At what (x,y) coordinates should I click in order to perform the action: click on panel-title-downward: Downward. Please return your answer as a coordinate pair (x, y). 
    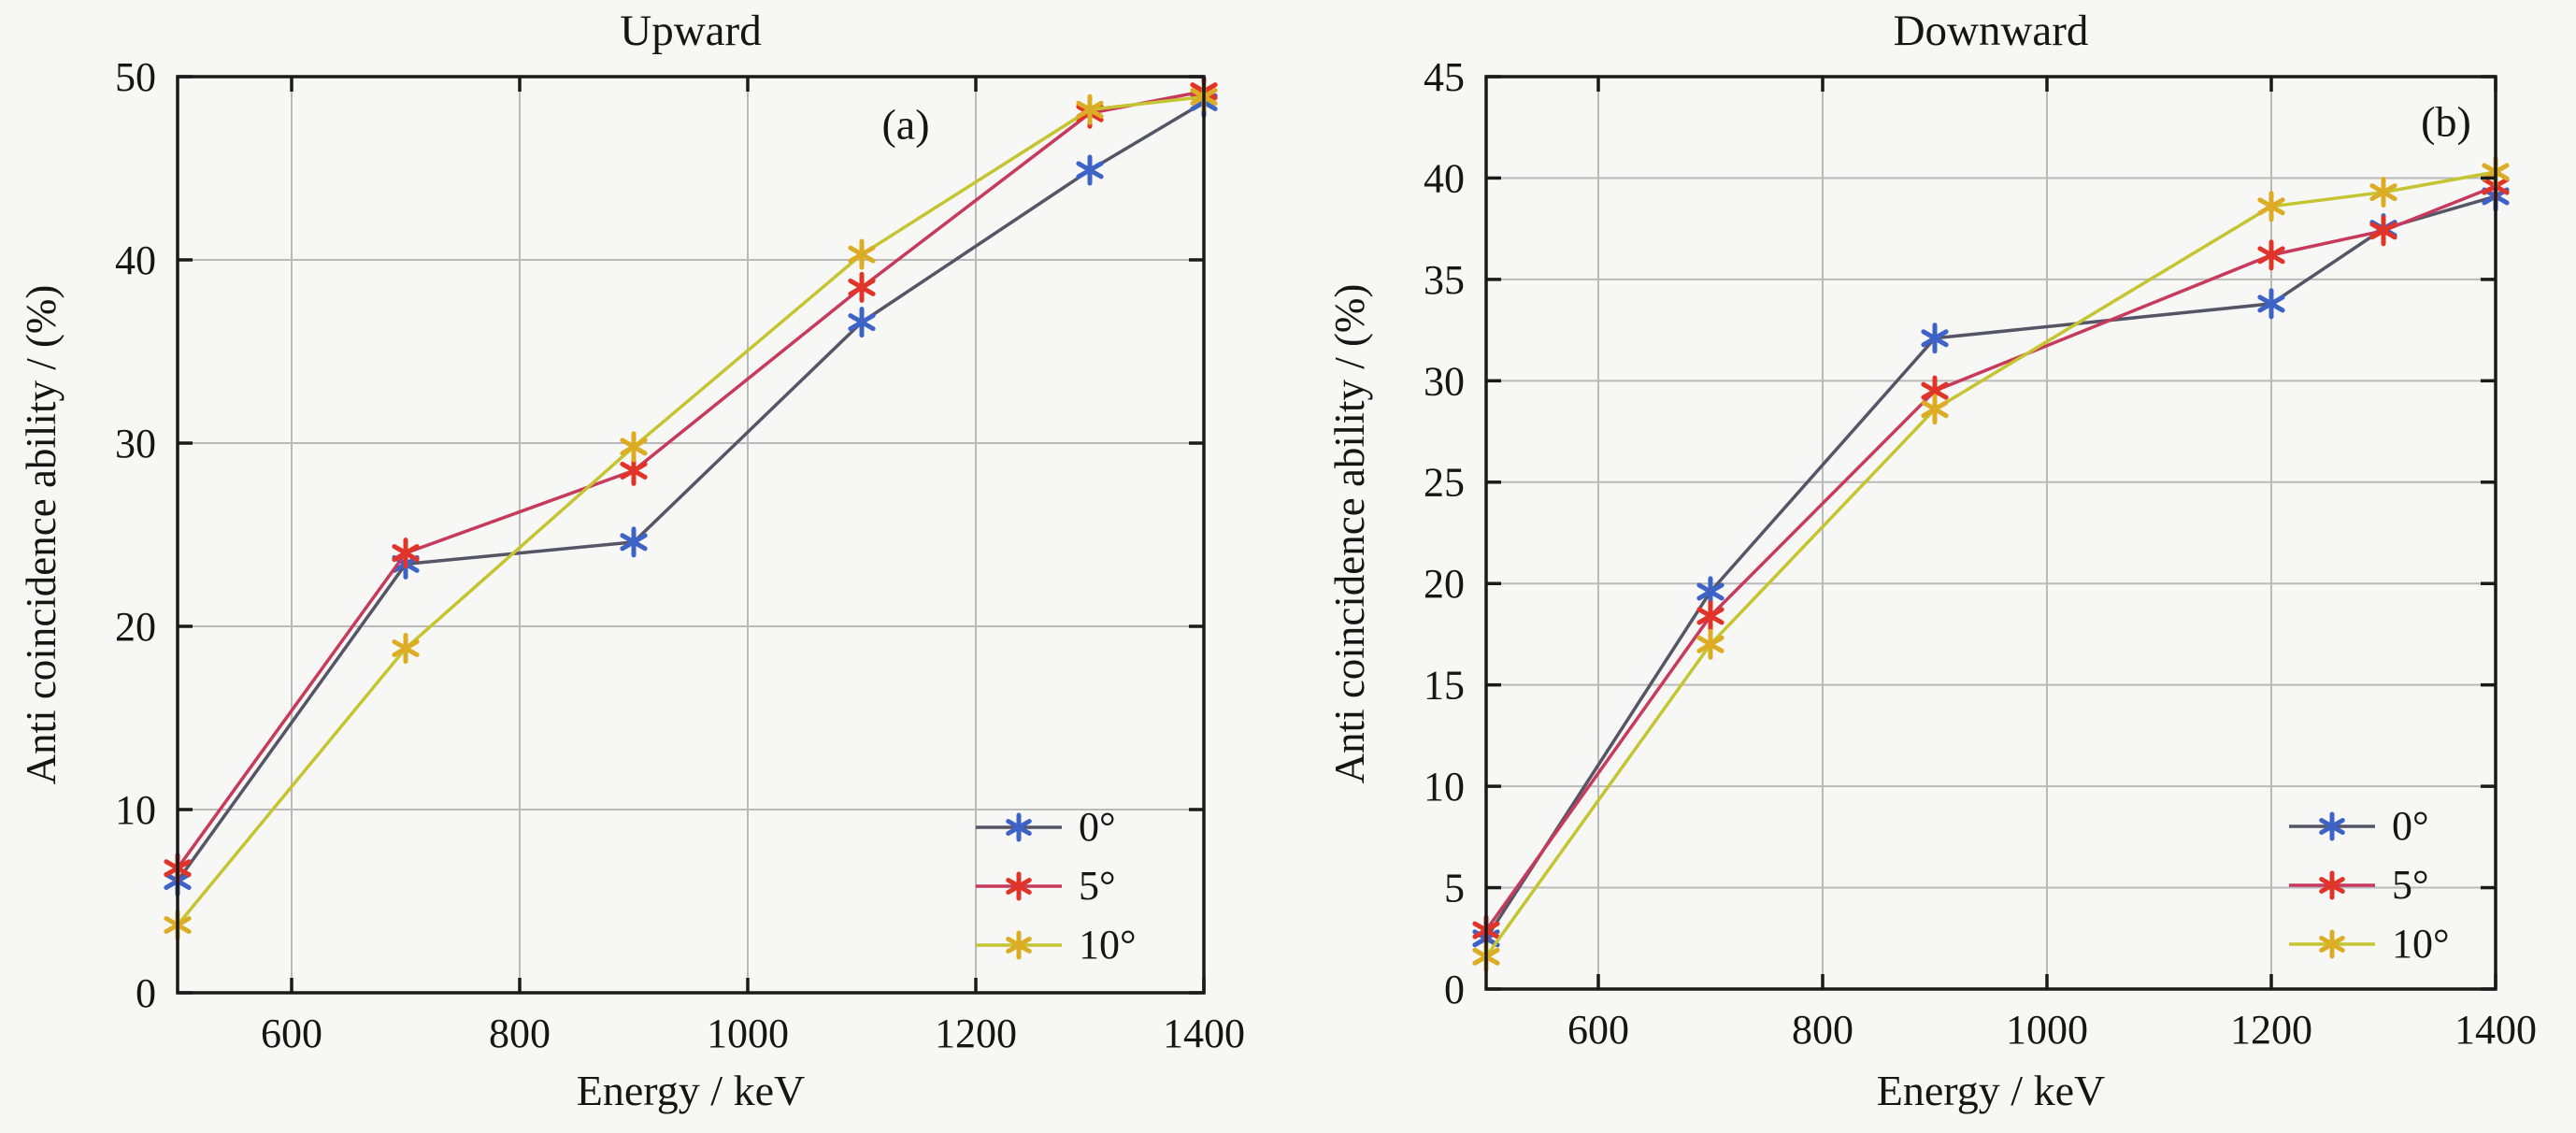
    Looking at the image, I should click on (1991, 31).